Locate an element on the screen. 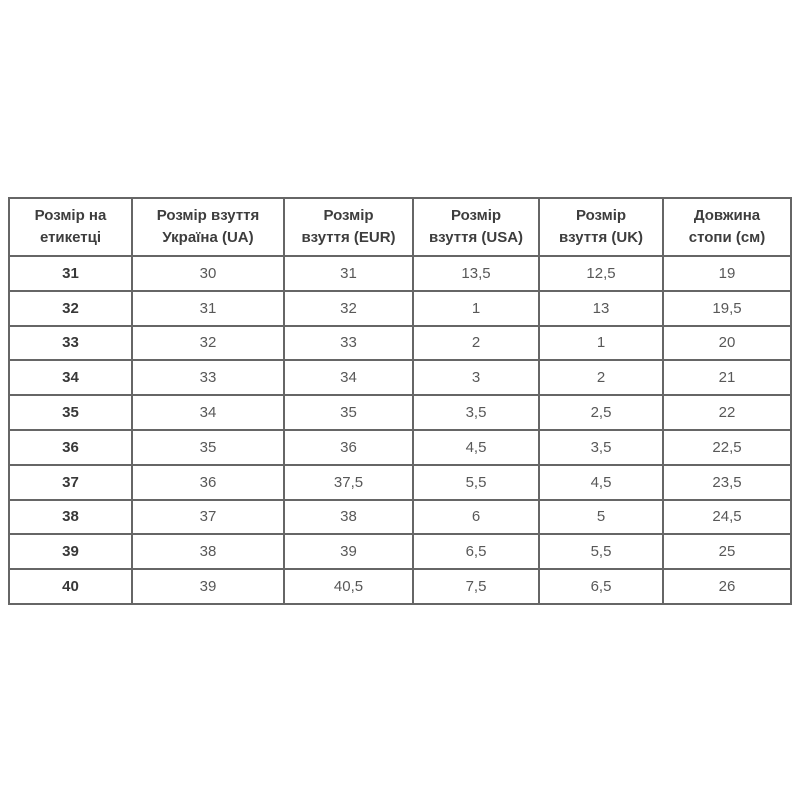 The height and width of the screenshot is (800, 800). table-cell: 19,5 is located at coordinates (727, 308).